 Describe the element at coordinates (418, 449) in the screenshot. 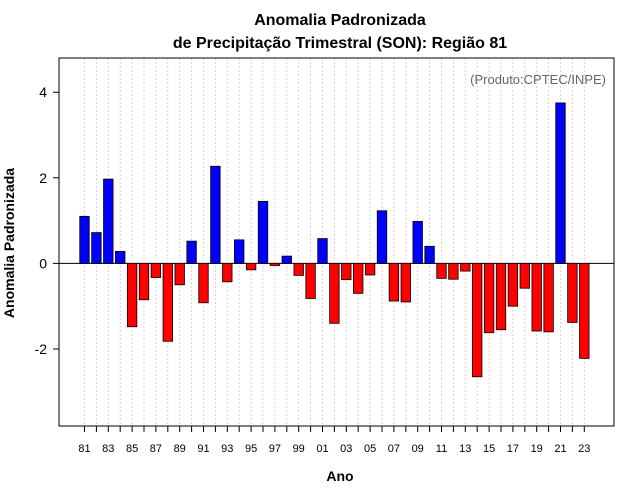

I see `x-tick-label: 09` at that location.